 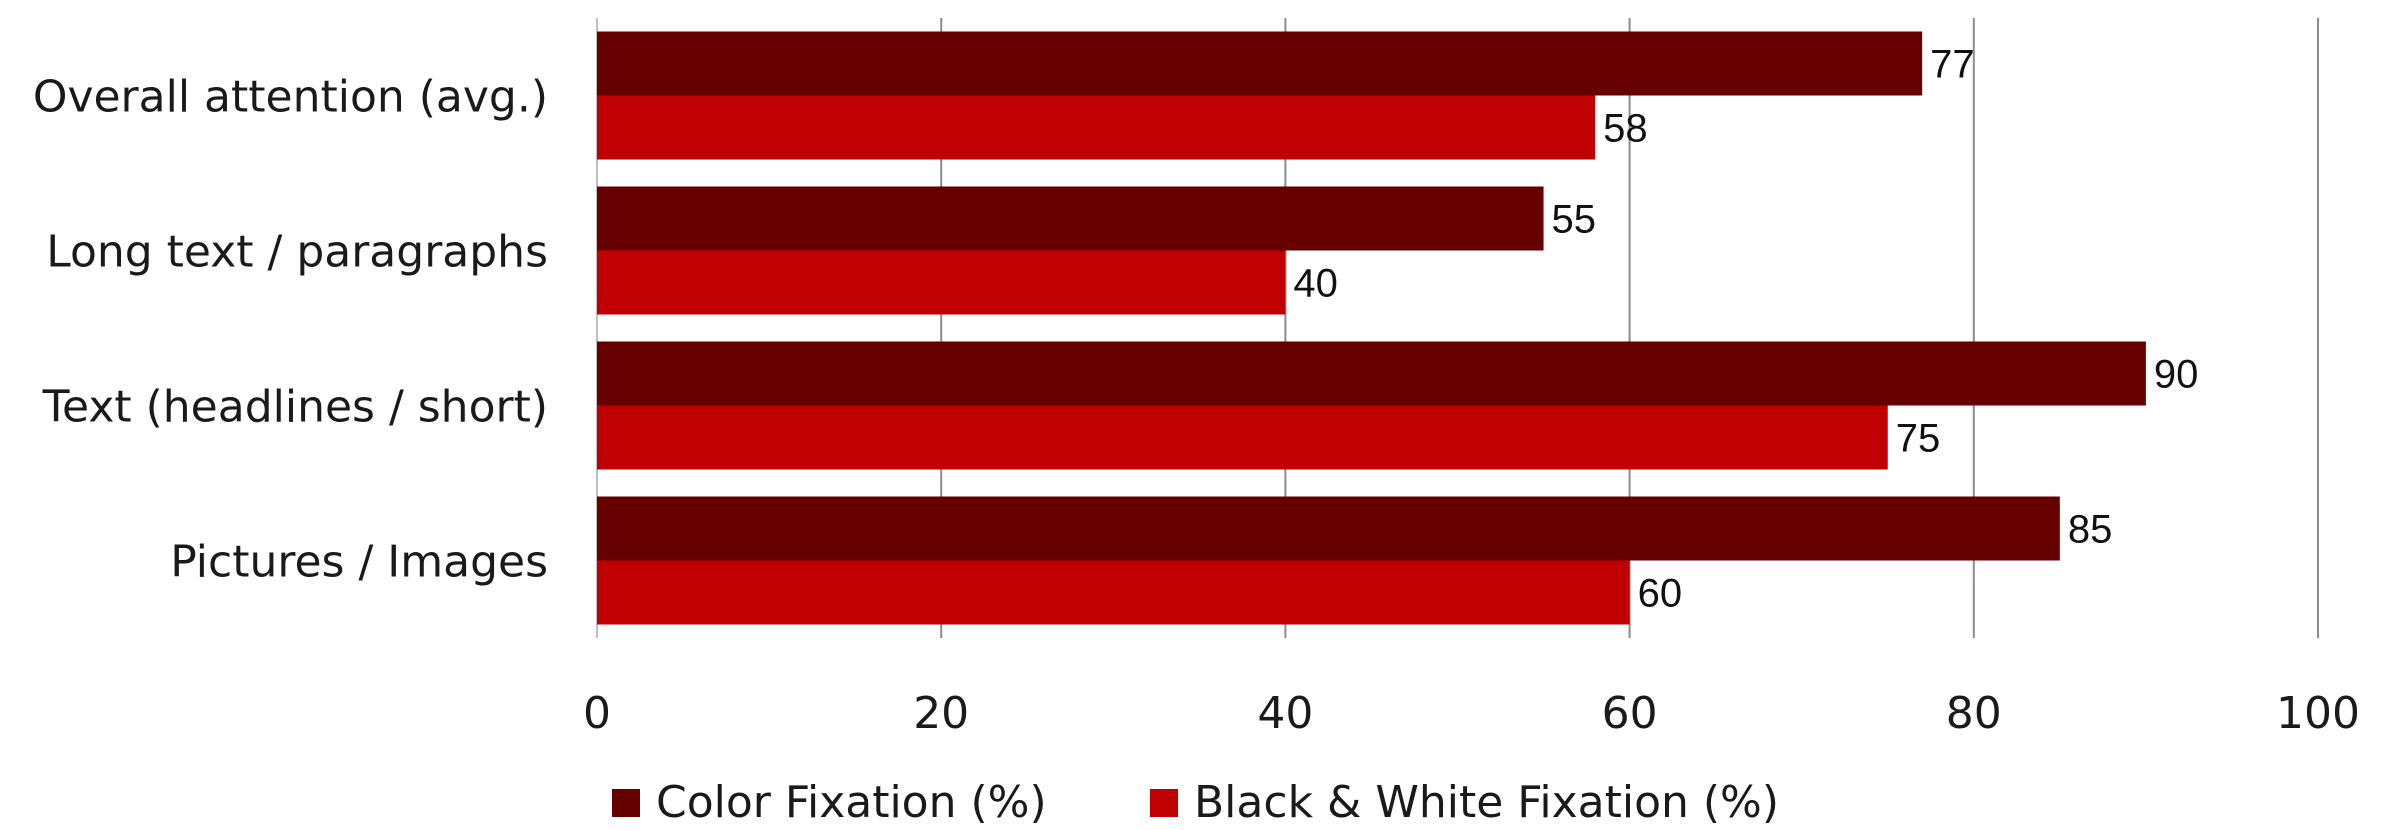 I want to click on data-label: 40, so click(x=1315, y=284).